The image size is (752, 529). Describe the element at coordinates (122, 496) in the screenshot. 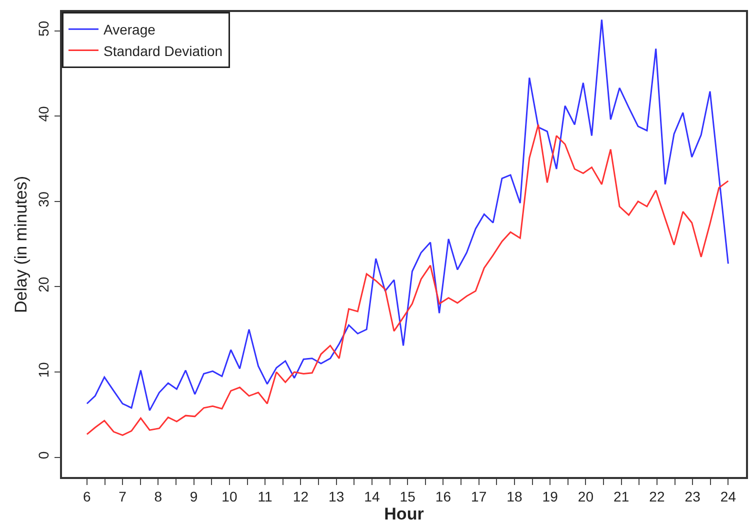

I see `x-tick-label: 7` at that location.